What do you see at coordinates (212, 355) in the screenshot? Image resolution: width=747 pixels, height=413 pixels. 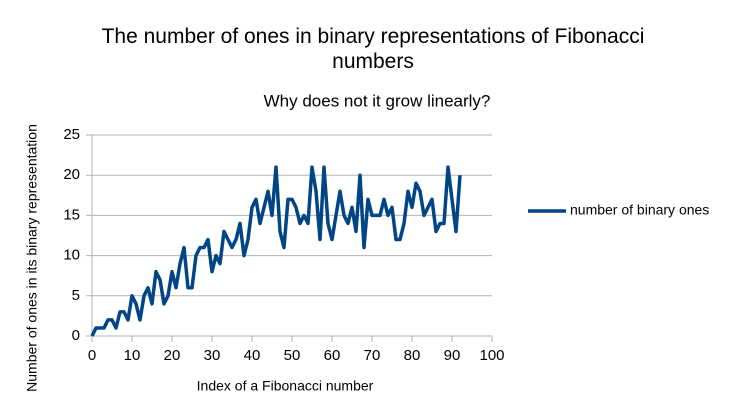 I see `x-tick-label: 30` at bounding box center [212, 355].